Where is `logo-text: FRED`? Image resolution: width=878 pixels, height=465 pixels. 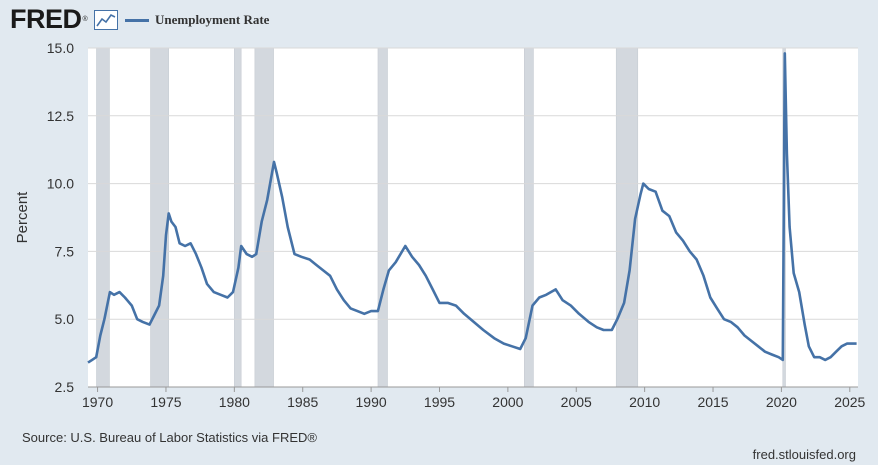
logo-text: FRED is located at coordinates (46, 19).